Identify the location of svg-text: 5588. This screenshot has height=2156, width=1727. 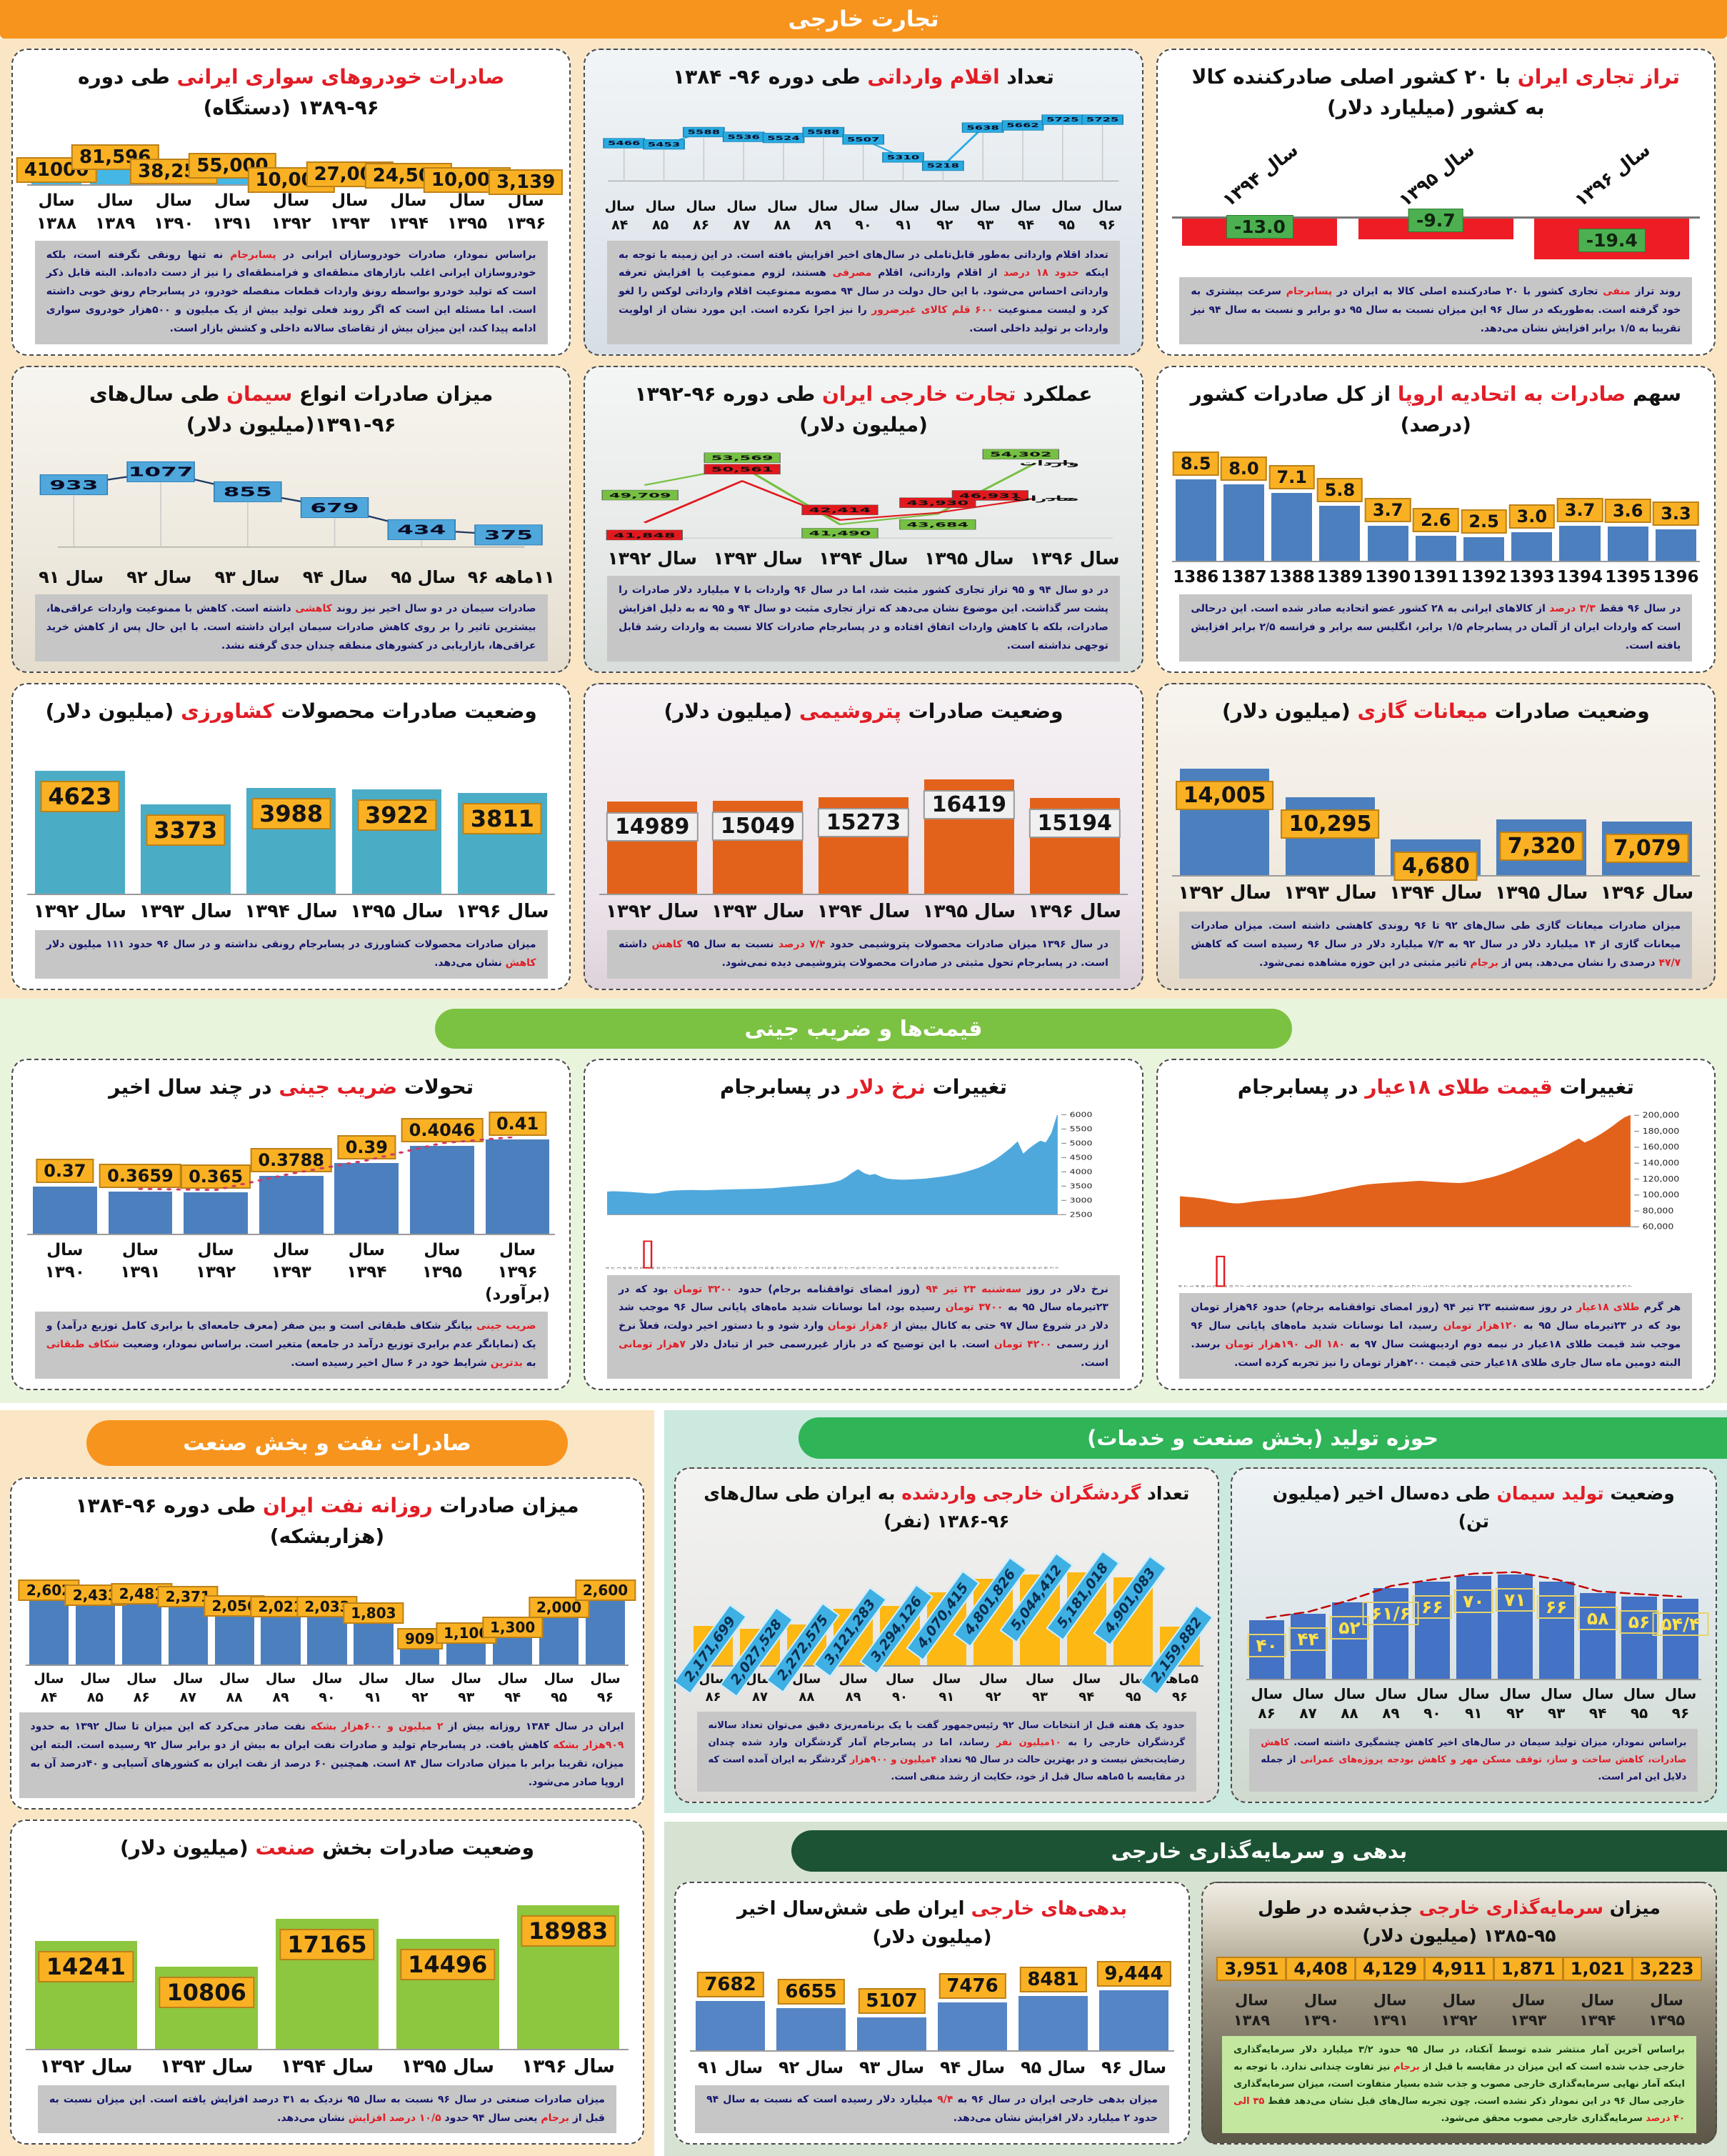
(704, 132).